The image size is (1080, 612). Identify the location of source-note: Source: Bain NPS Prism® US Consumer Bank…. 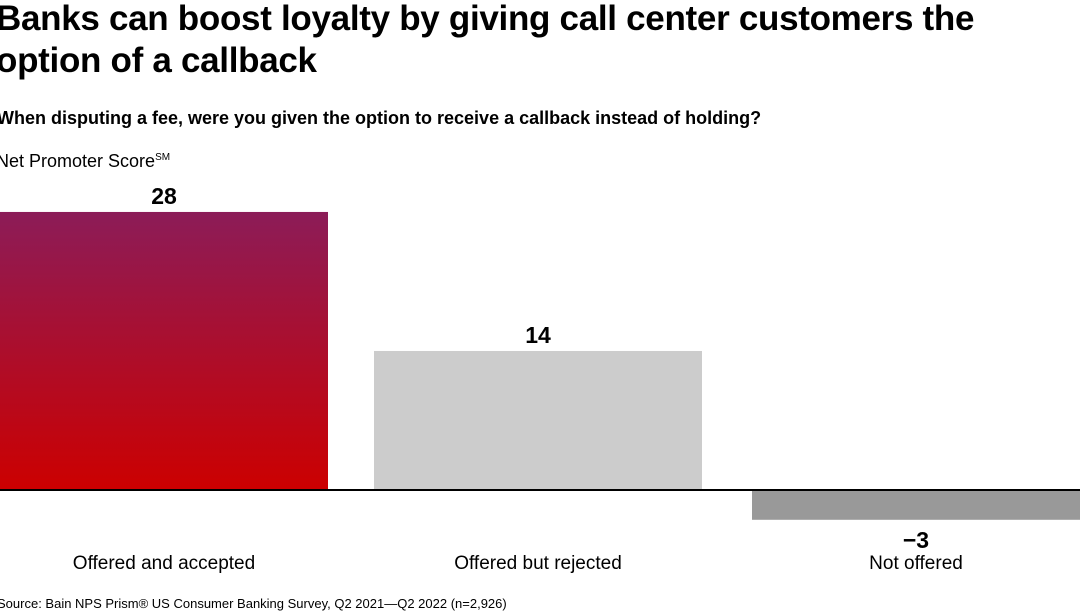
(253, 603).